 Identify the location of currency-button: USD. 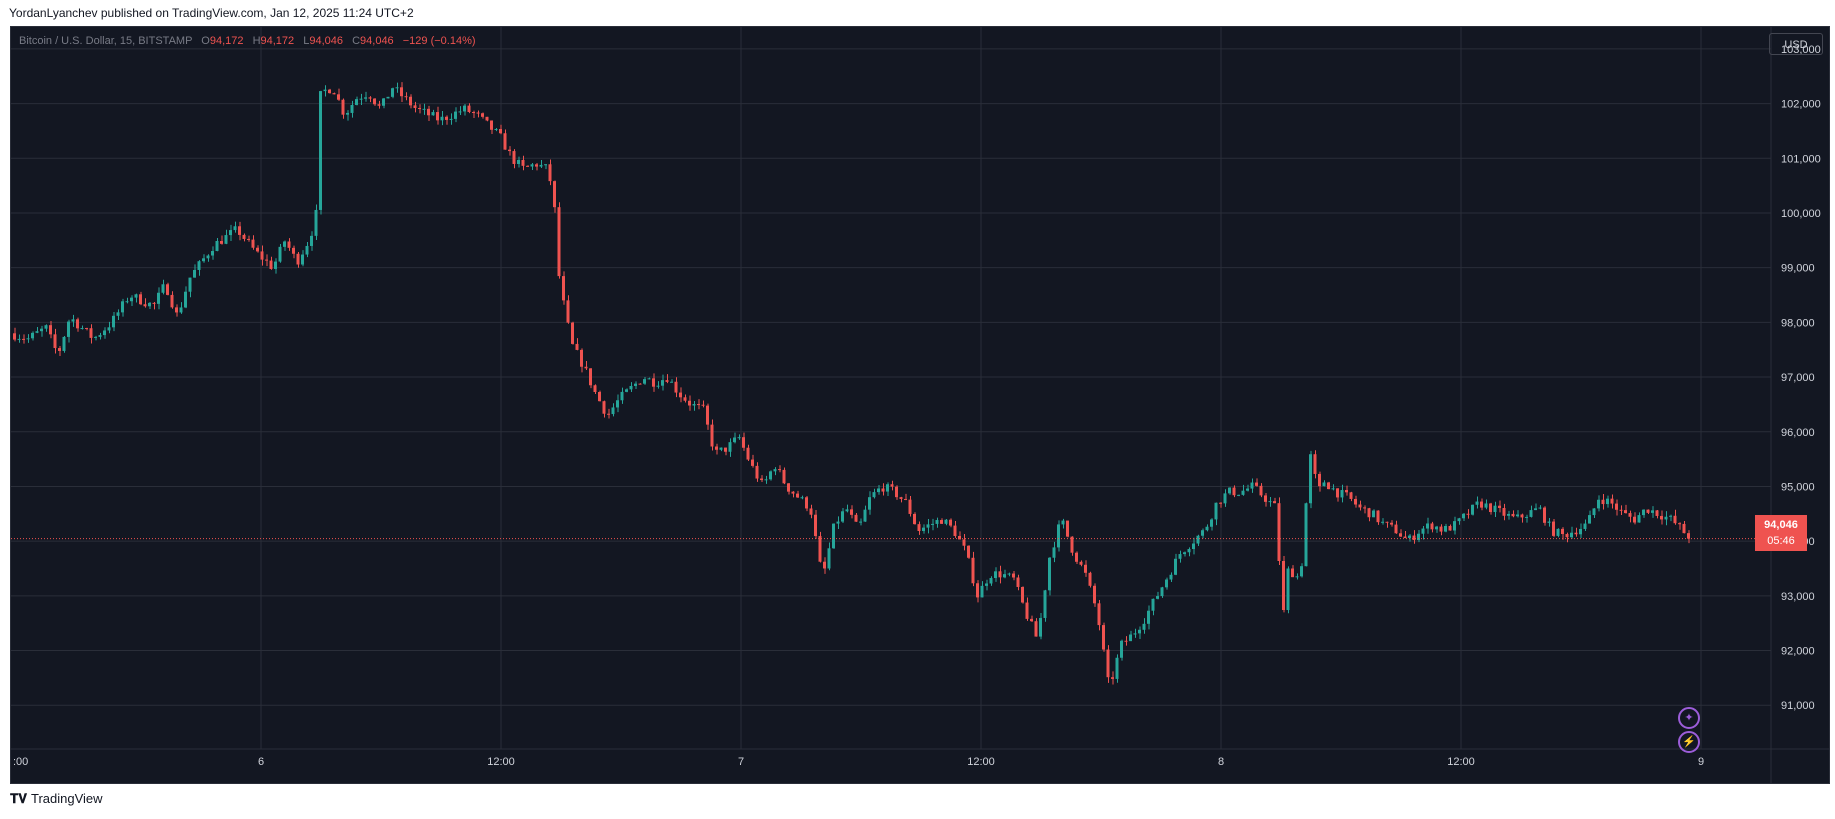
(1796, 44).